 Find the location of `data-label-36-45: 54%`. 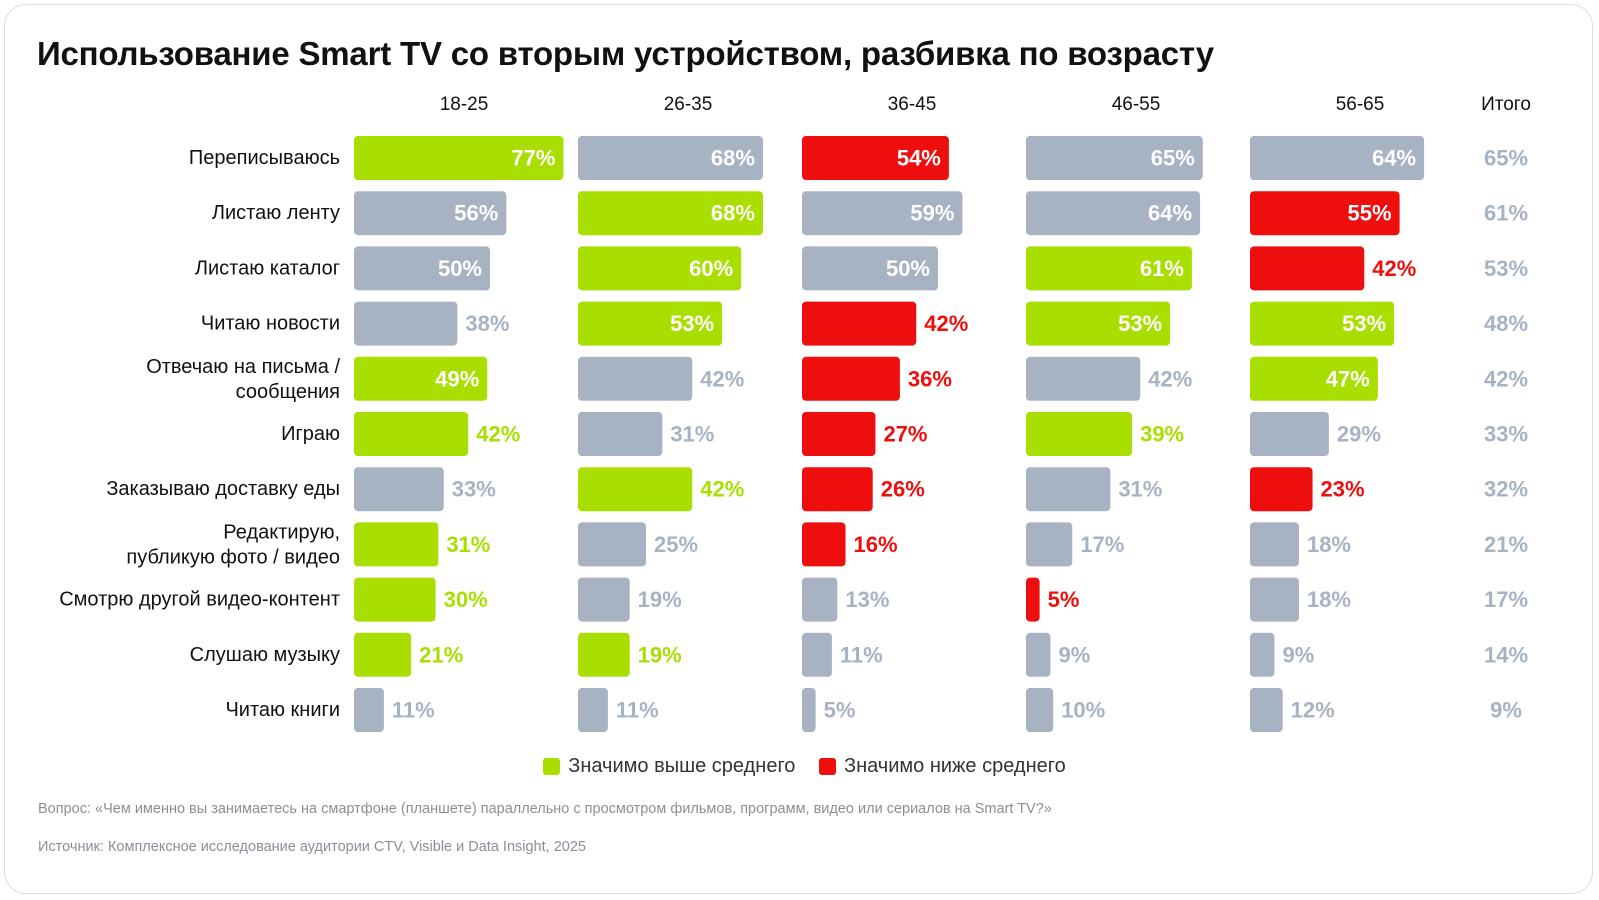

data-label-36-45: 54% is located at coordinates (919, 158).